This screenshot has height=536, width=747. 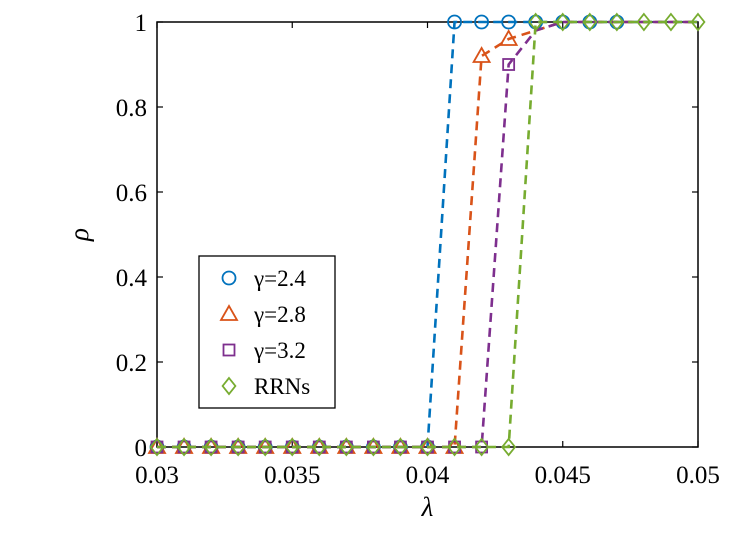 What do you see at coordinates (141, 23) in the screenshot?
I see `y-tick-label: 1` at bounding box center [141, 23].